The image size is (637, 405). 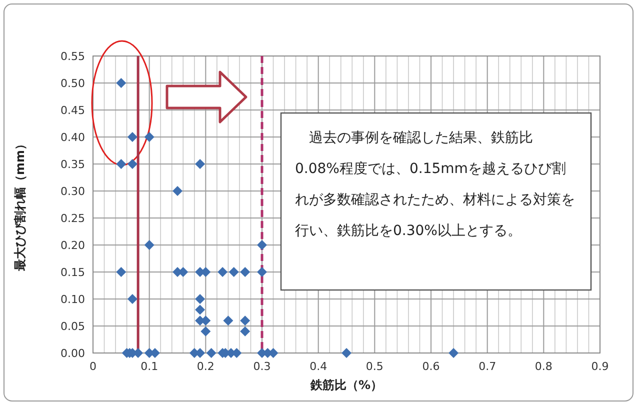 I want to click on y-tick-label: 0.50, so click(x=72, y=83).